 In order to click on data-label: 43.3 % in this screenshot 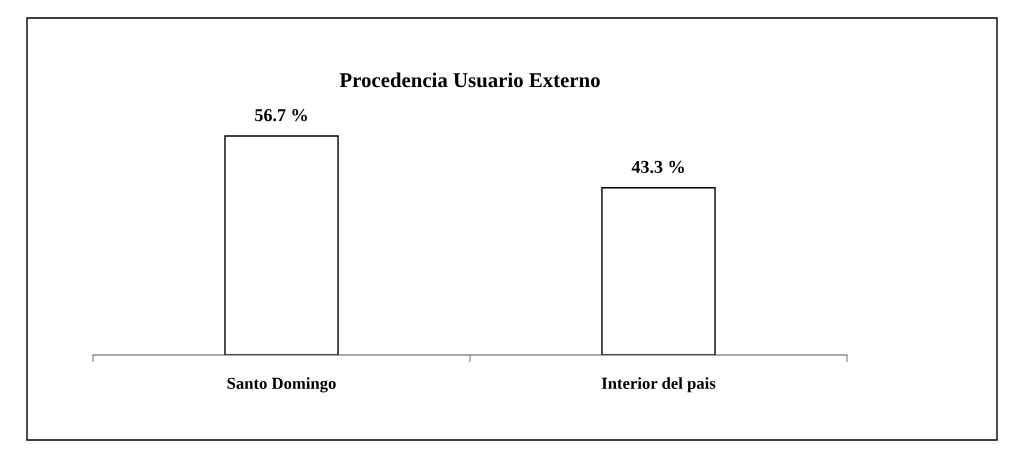, I will do `click(657, 167)`.